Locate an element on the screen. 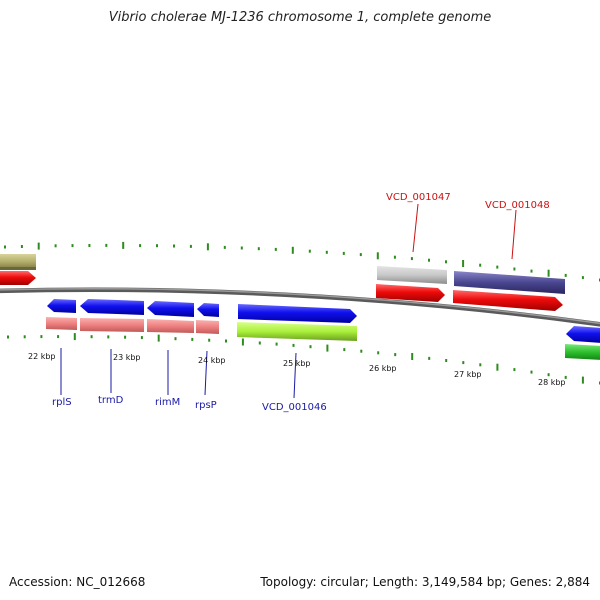 The width and height of the screenshot is (600, 600). gene-VCD-001048-red-arrow is located at coordinates (508, 300).